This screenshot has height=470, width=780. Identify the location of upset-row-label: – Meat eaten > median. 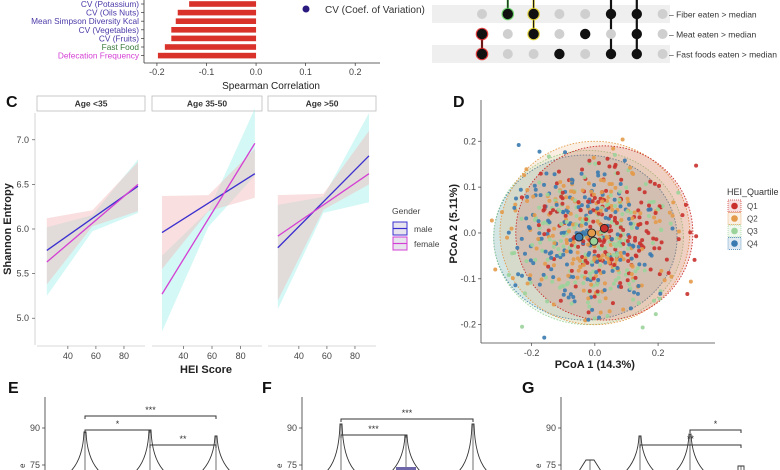
(712, 35).